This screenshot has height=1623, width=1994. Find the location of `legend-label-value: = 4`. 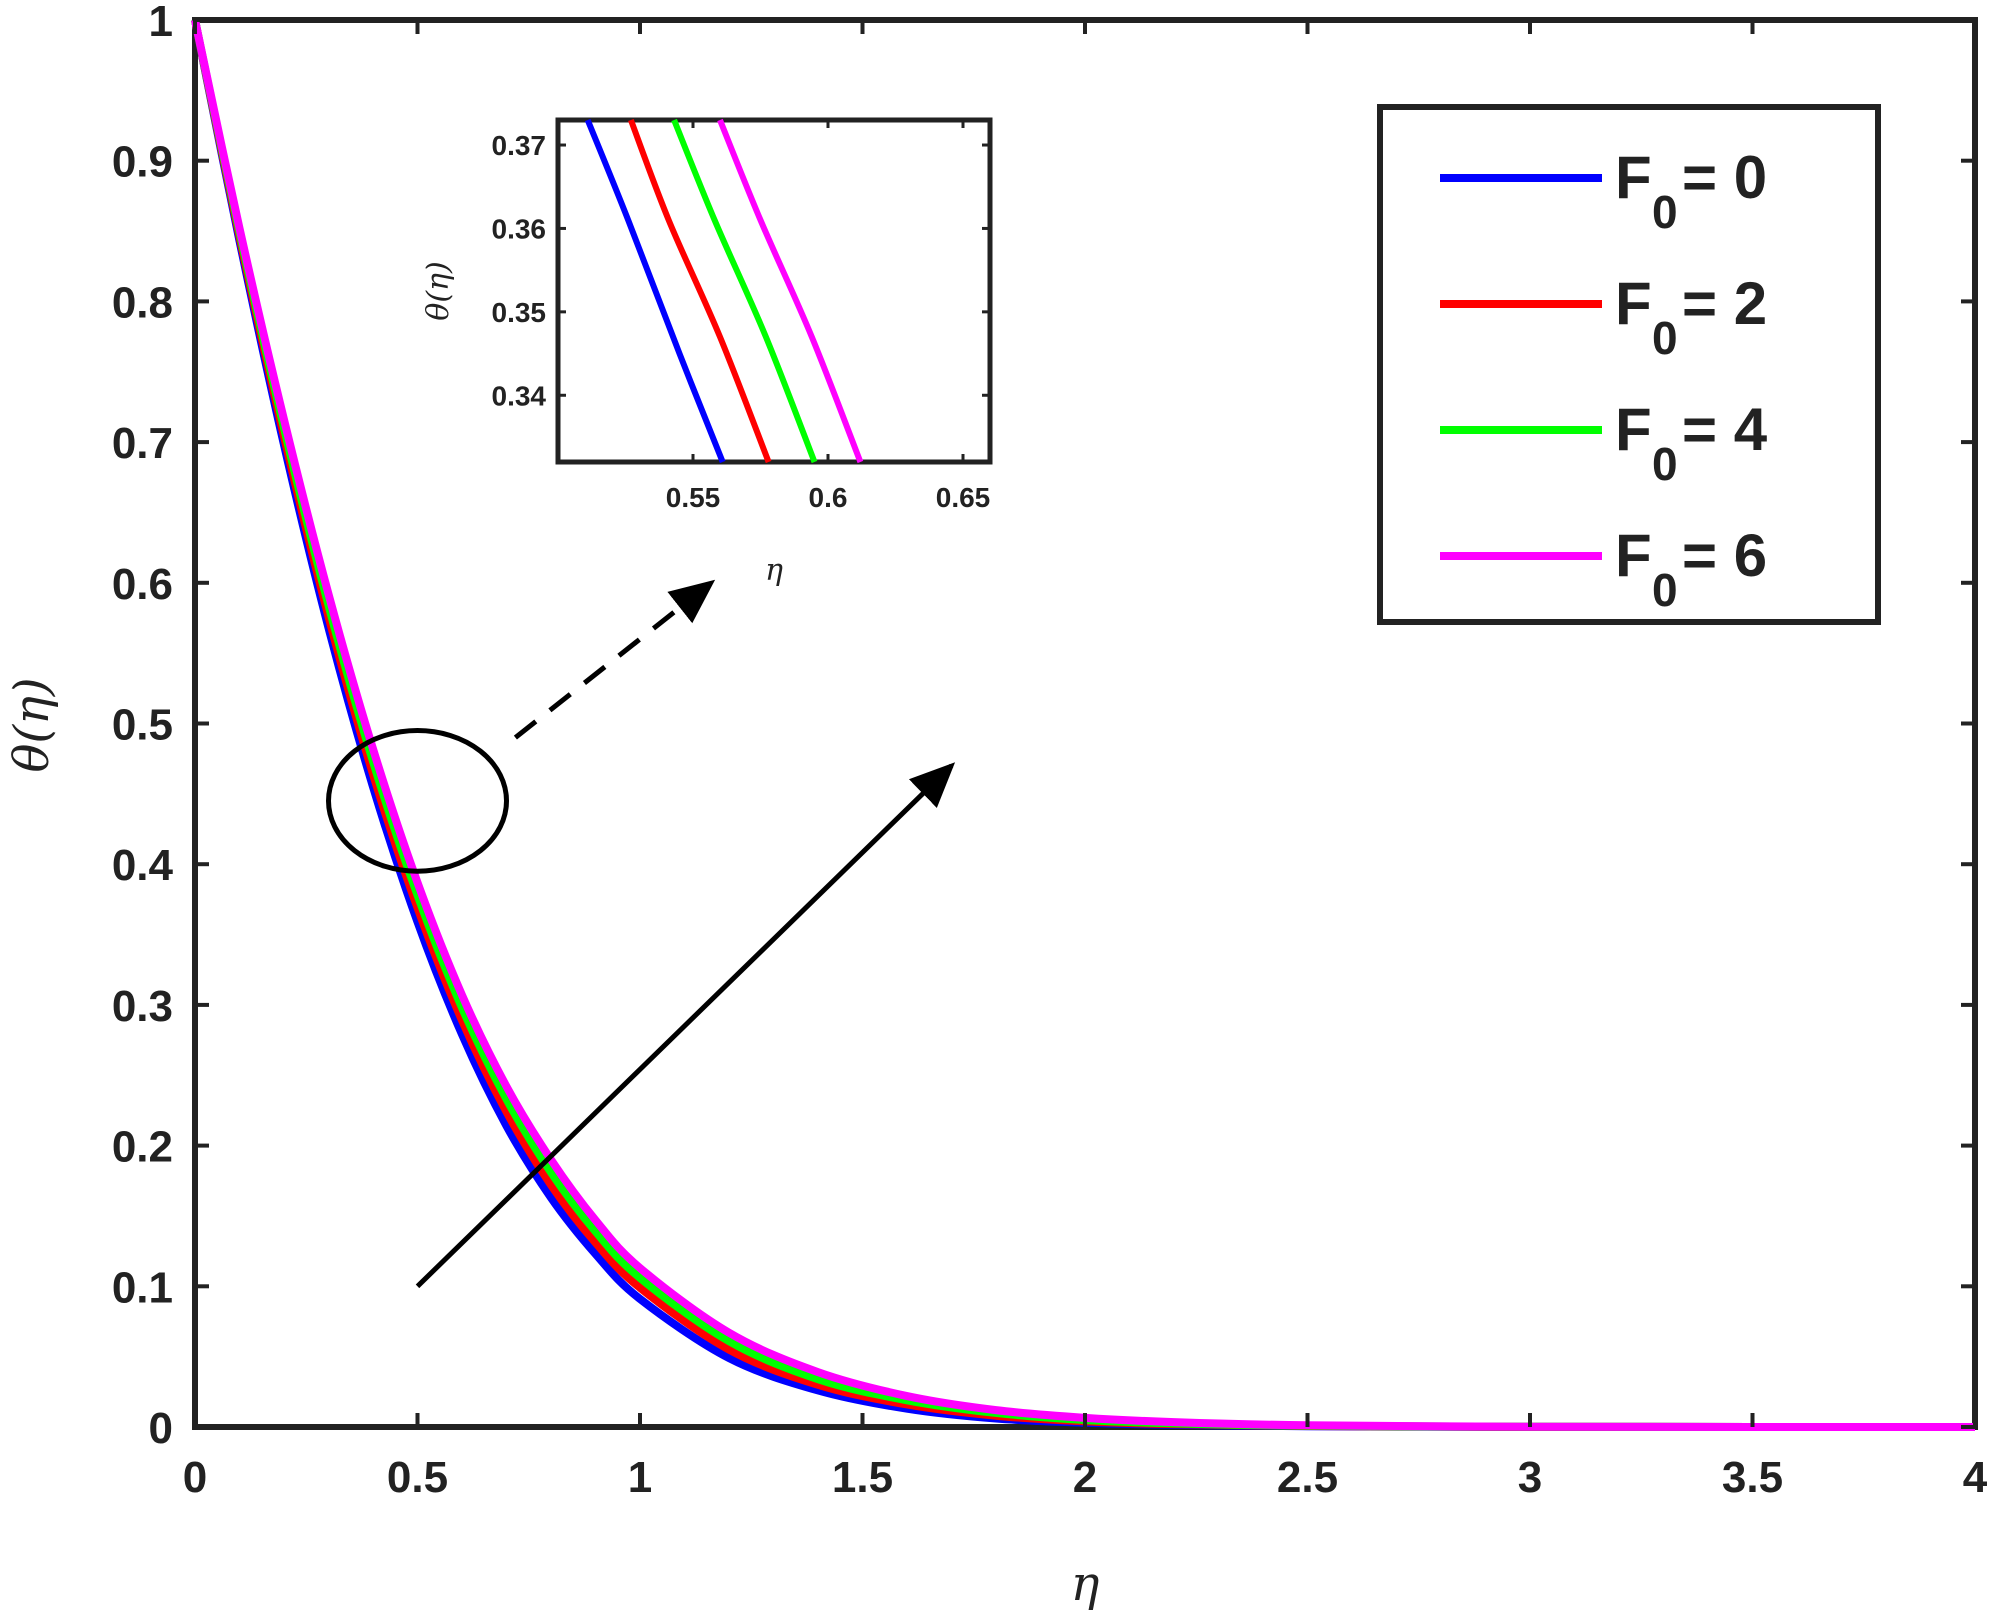

legend-label-value: = 4 is located at coordinates (1725, 429).